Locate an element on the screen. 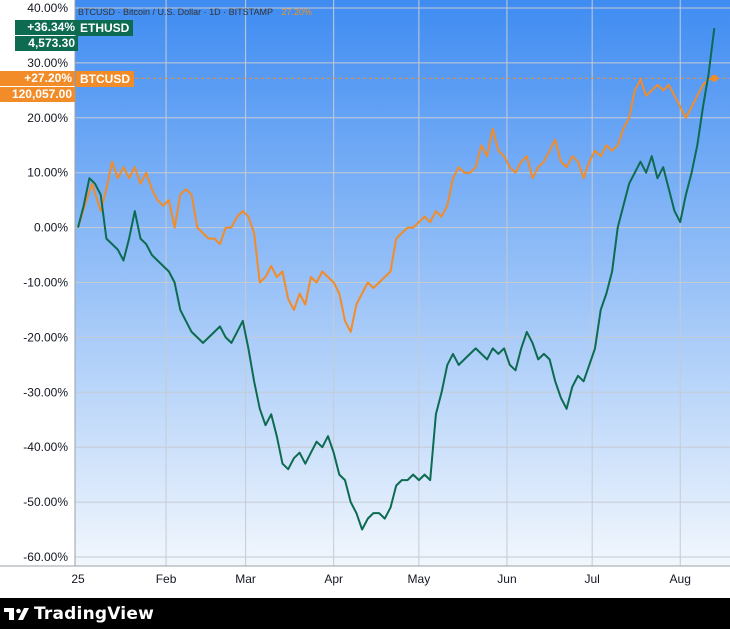 This screenshot has height=629, width=730. legend-price: 27.20% is located at coordinates (296, 12).